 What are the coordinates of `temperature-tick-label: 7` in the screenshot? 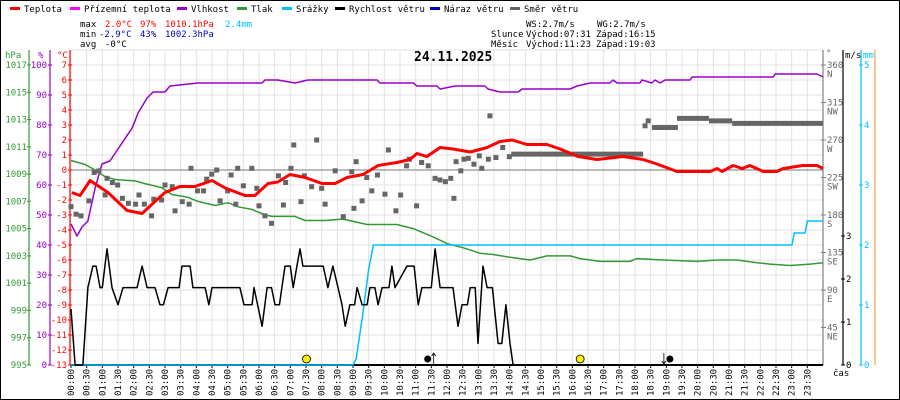 It's located at (64, 66).